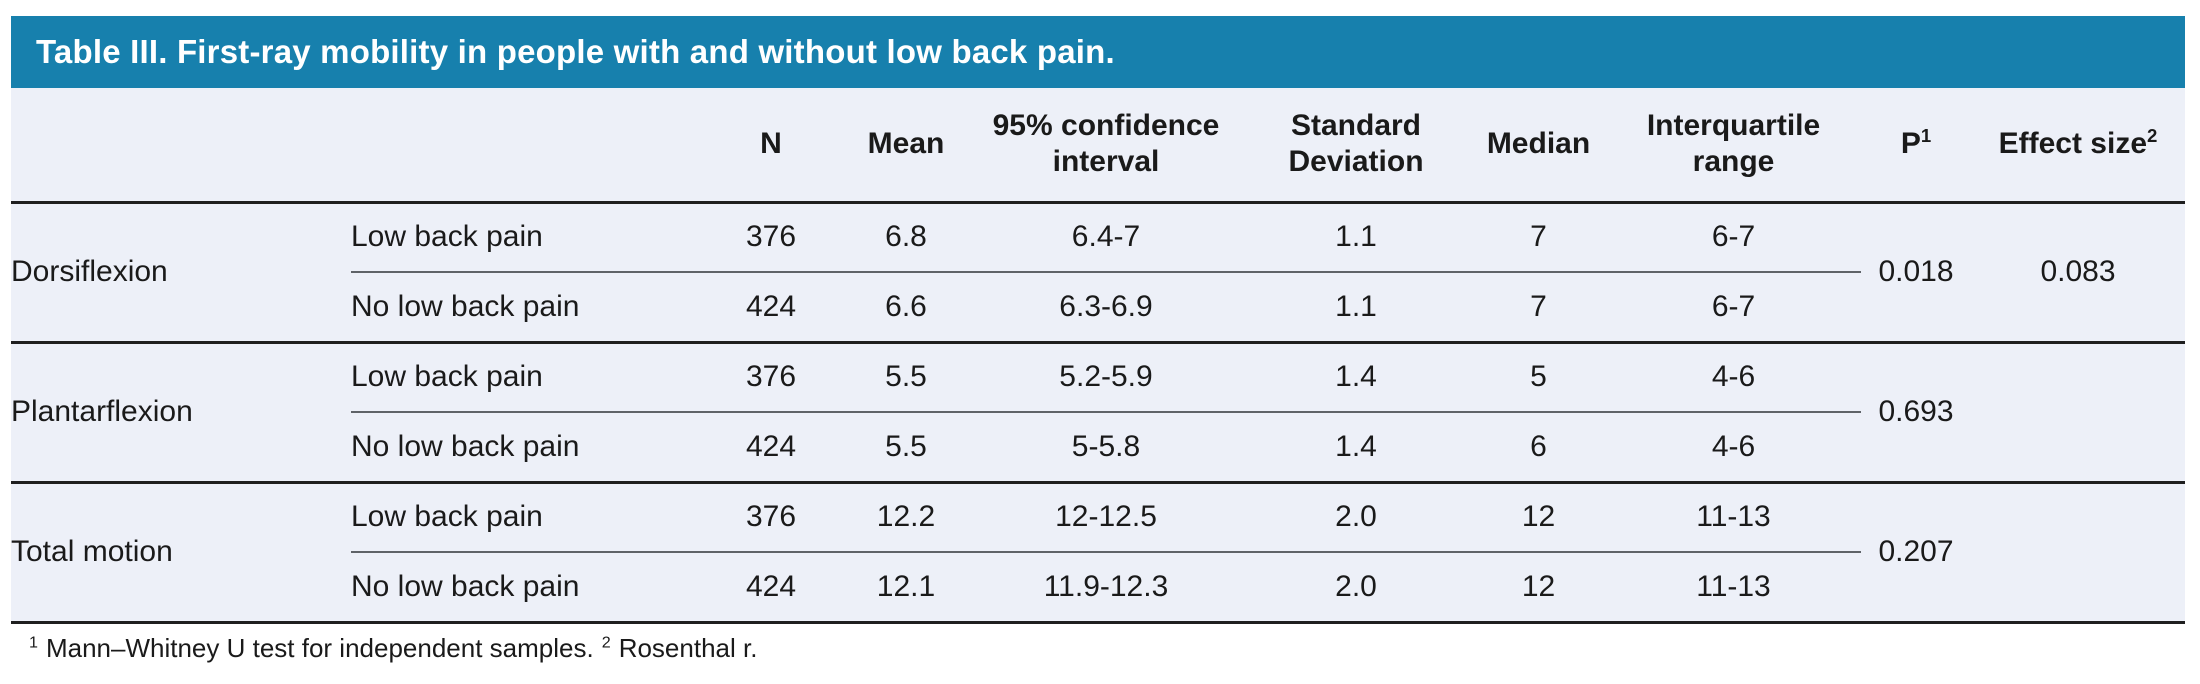 This screenshot has height=684, width=2200. I want to click on table-row: No low back pain 424 5.5 5-5.8 1.4 6 4-6, so click(1098, 448).